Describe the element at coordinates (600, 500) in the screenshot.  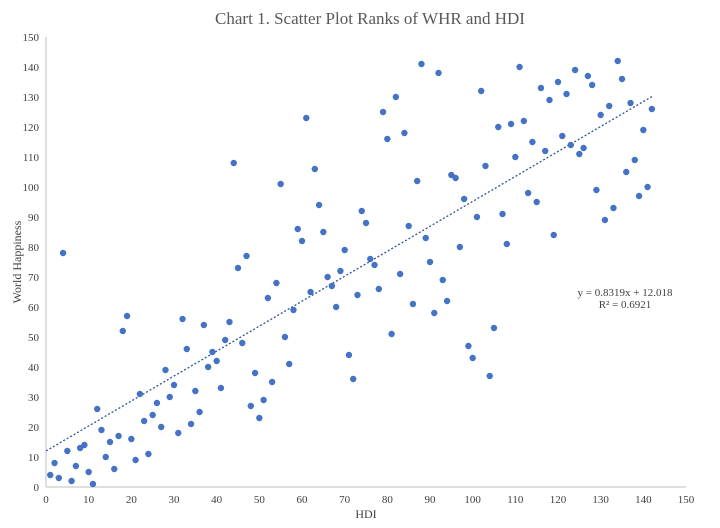
I see `x-tick-label: 130` at that location.